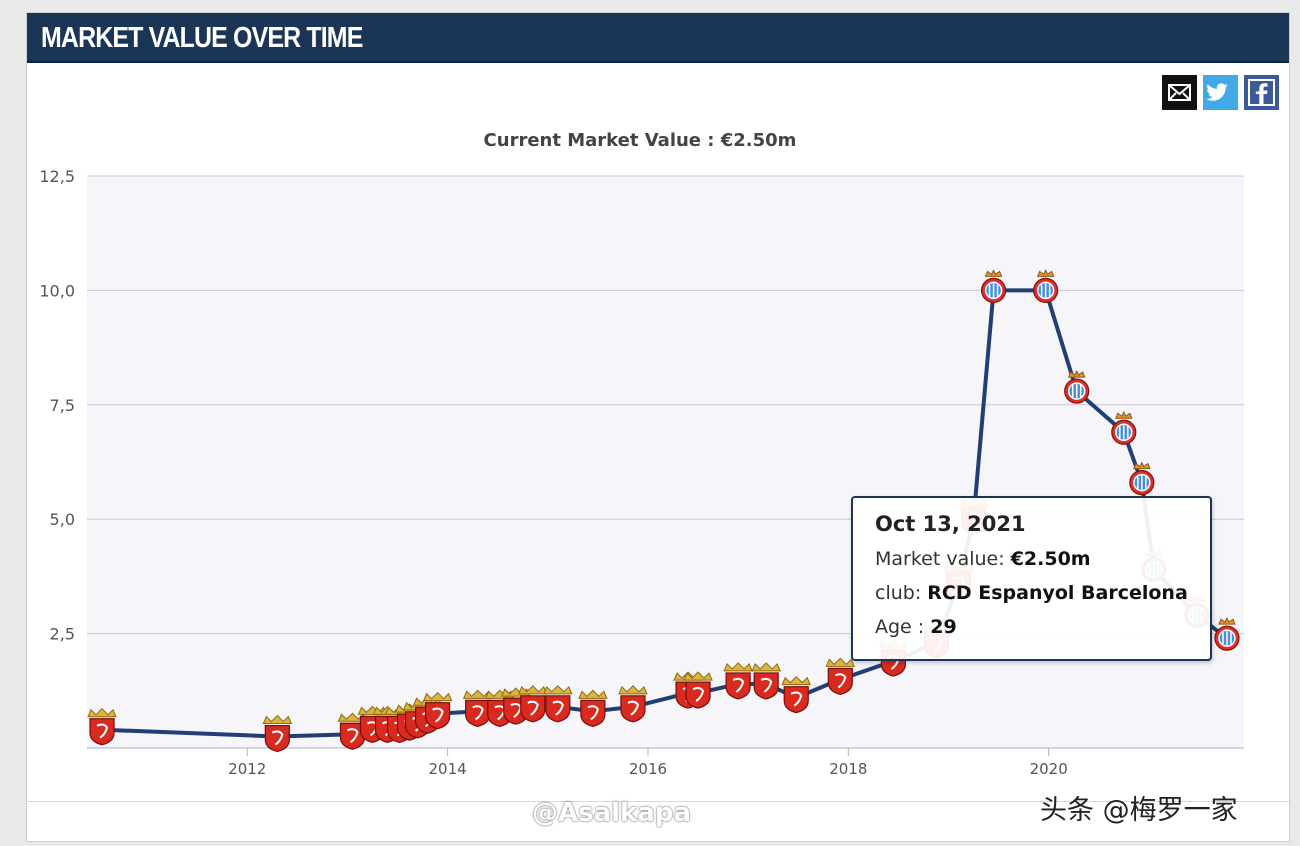  I want to click on chart-title: Current Market Value : €2.50m, so click(640, 140).